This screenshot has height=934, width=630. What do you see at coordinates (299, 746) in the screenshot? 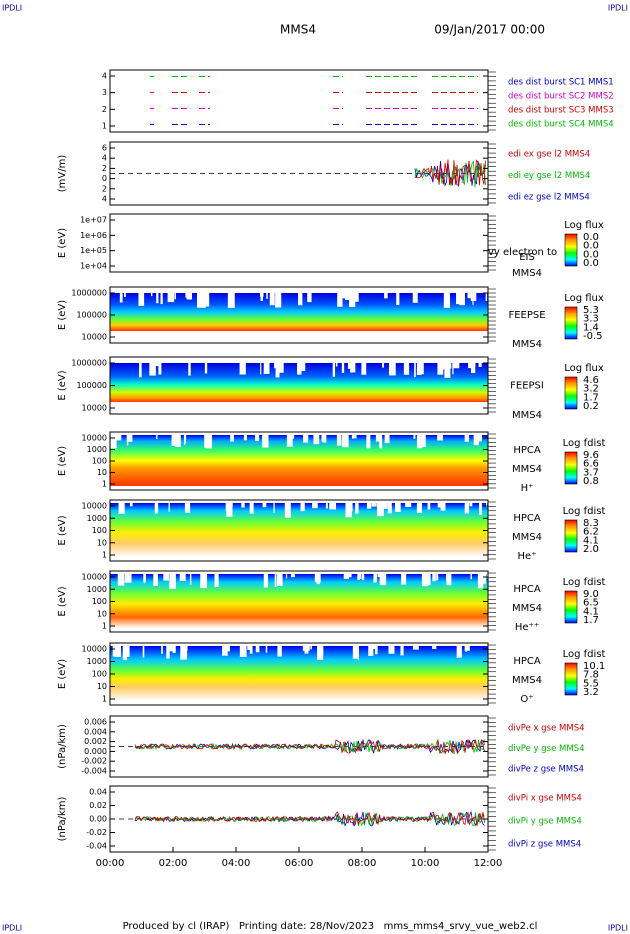
I see `panel-frame` at bounding box center [299, 746].